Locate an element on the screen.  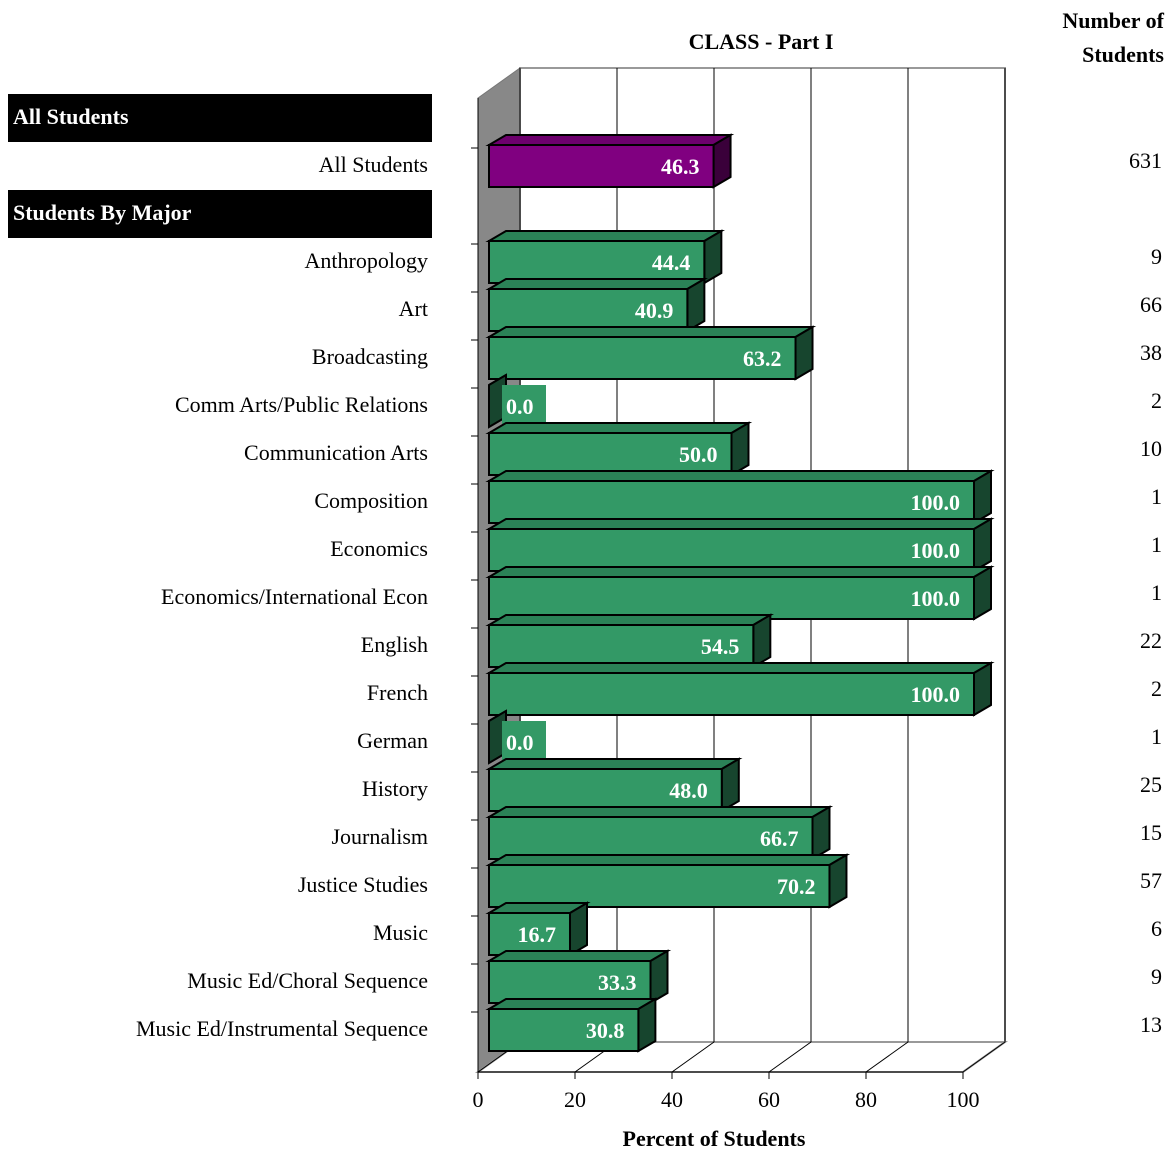
category-label: Music Ed/Instrumental Sequence is located at coordinates (282, 1028).